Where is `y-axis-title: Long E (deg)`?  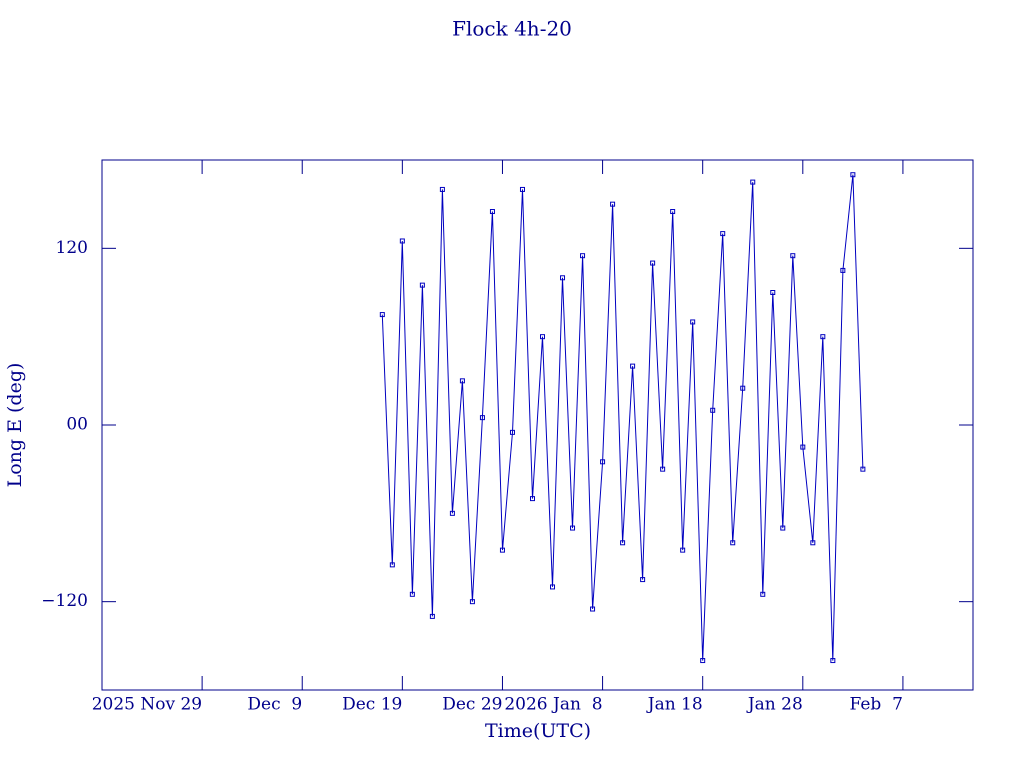
y-axis-title: Long E (deg) is located at coordinates (15, 425).